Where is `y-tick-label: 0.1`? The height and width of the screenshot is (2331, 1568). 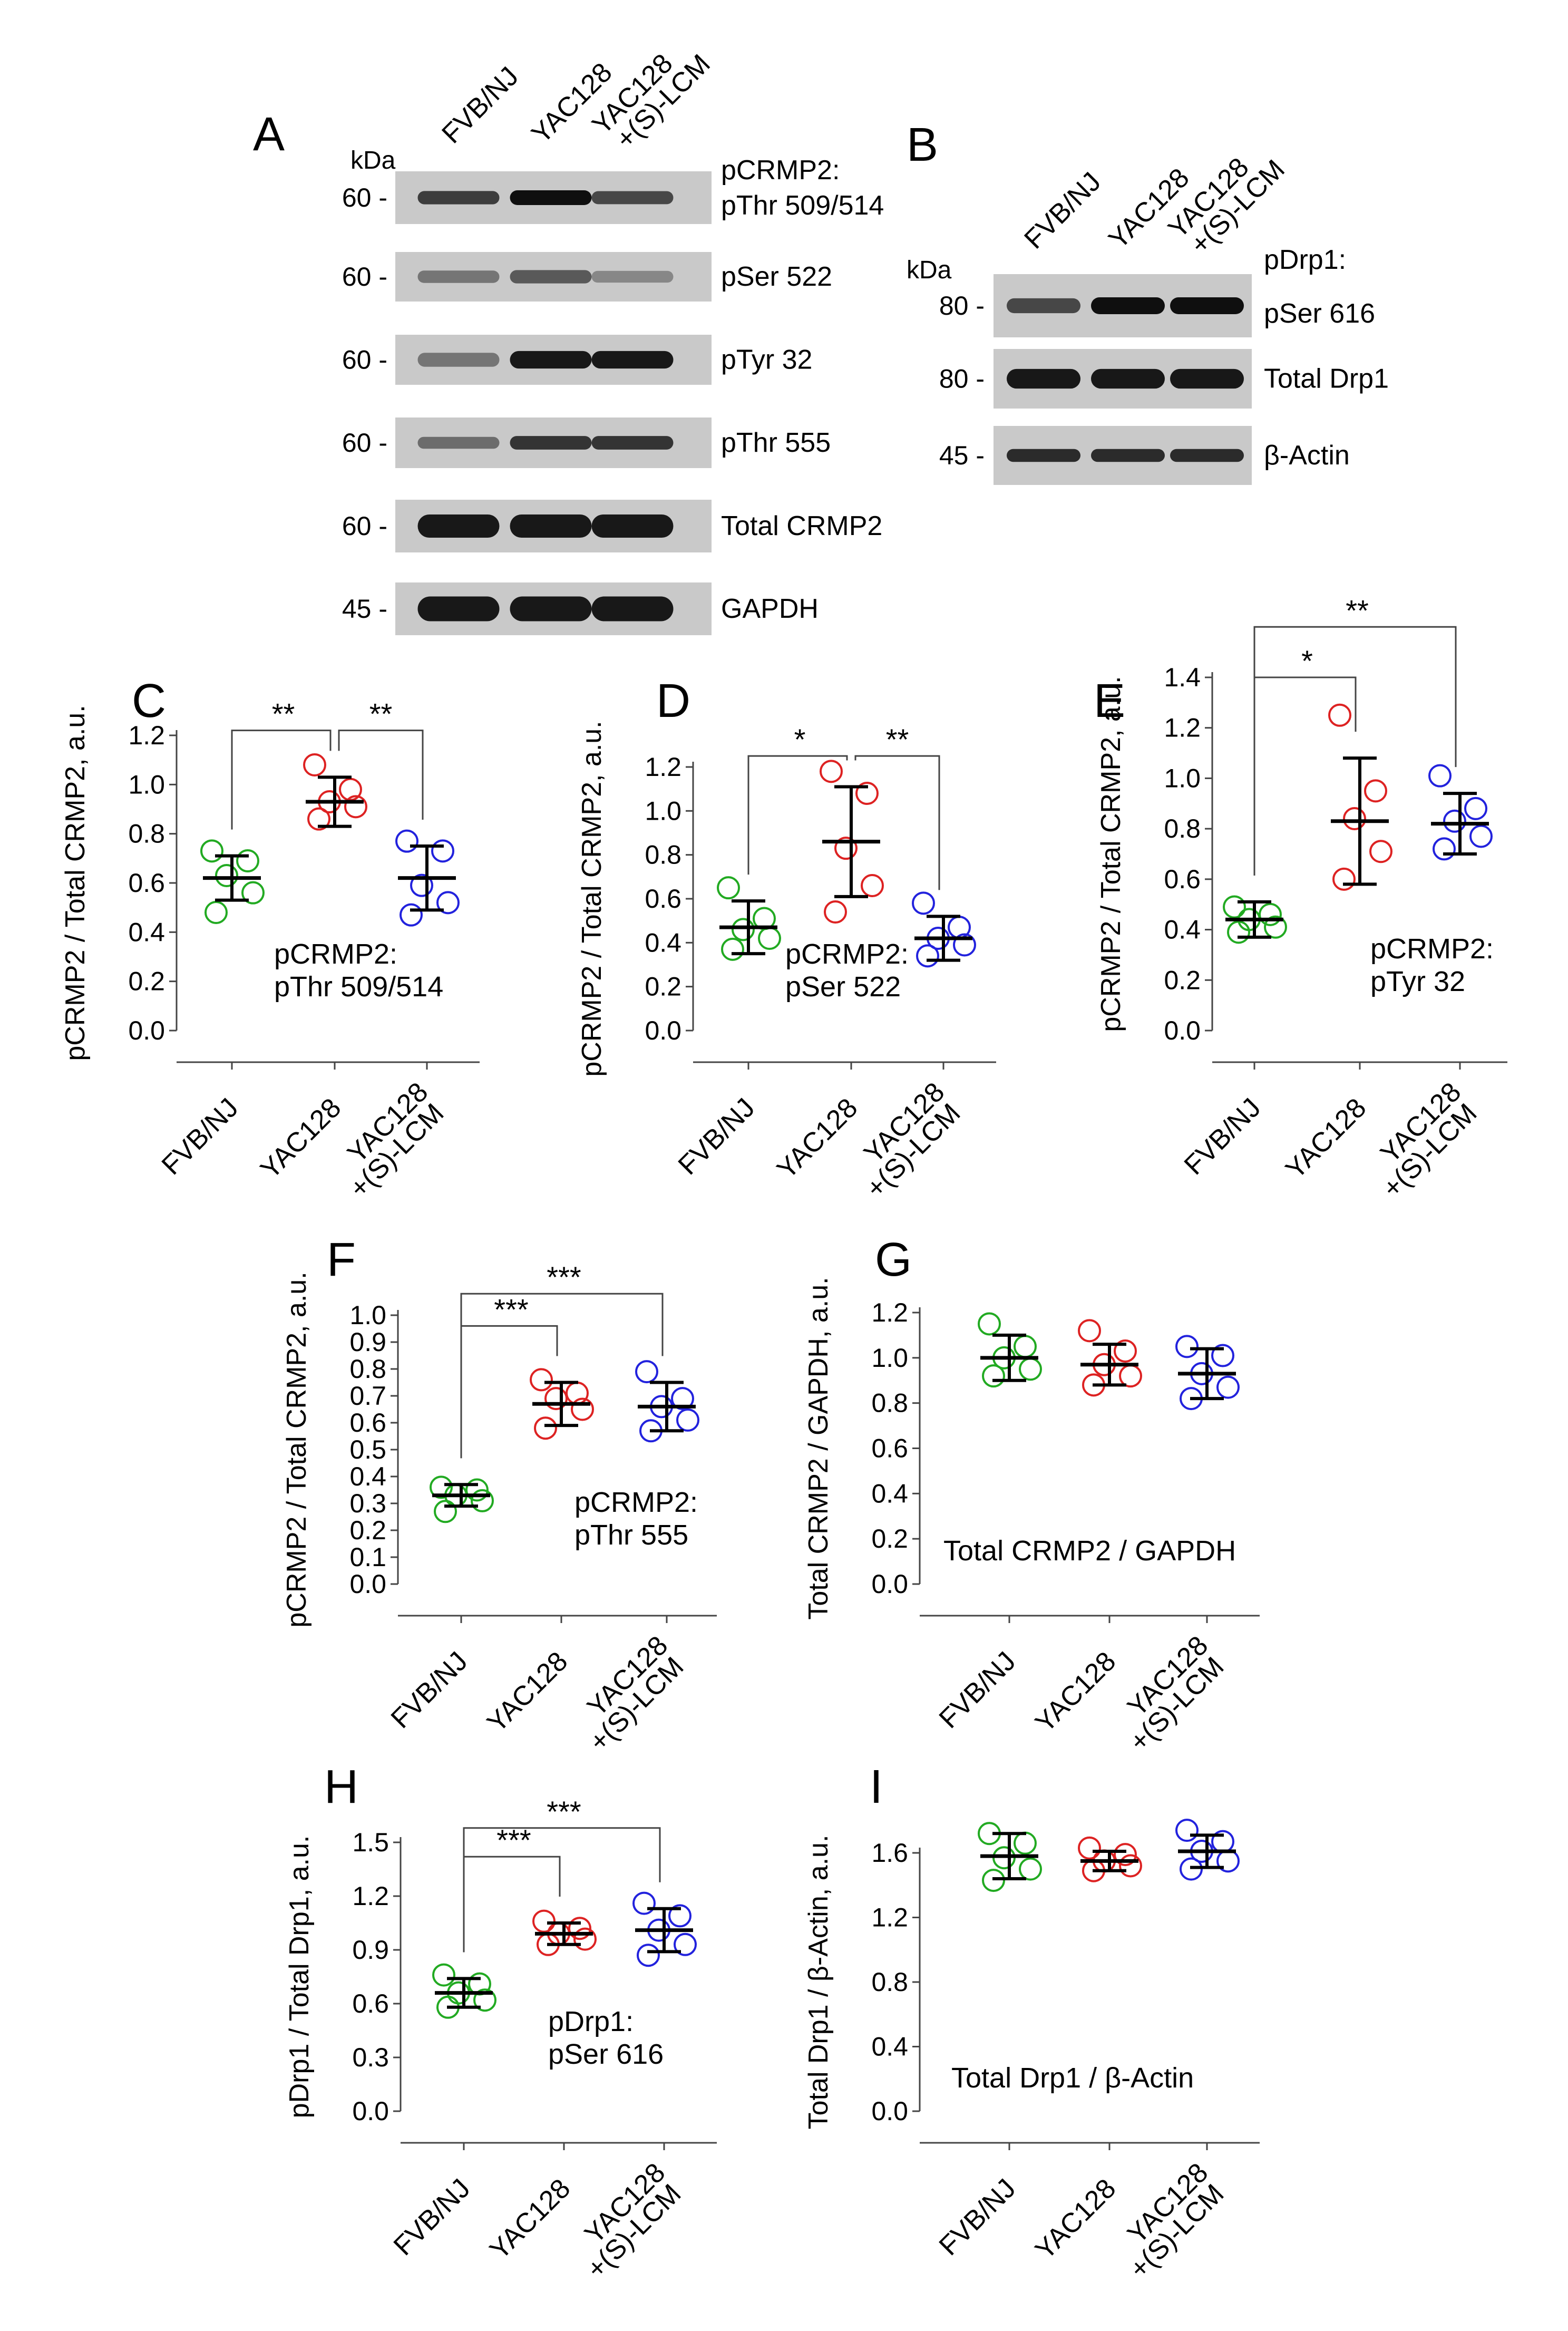
y-tick-label: 0.1 is located at coordinates (367, 1557).